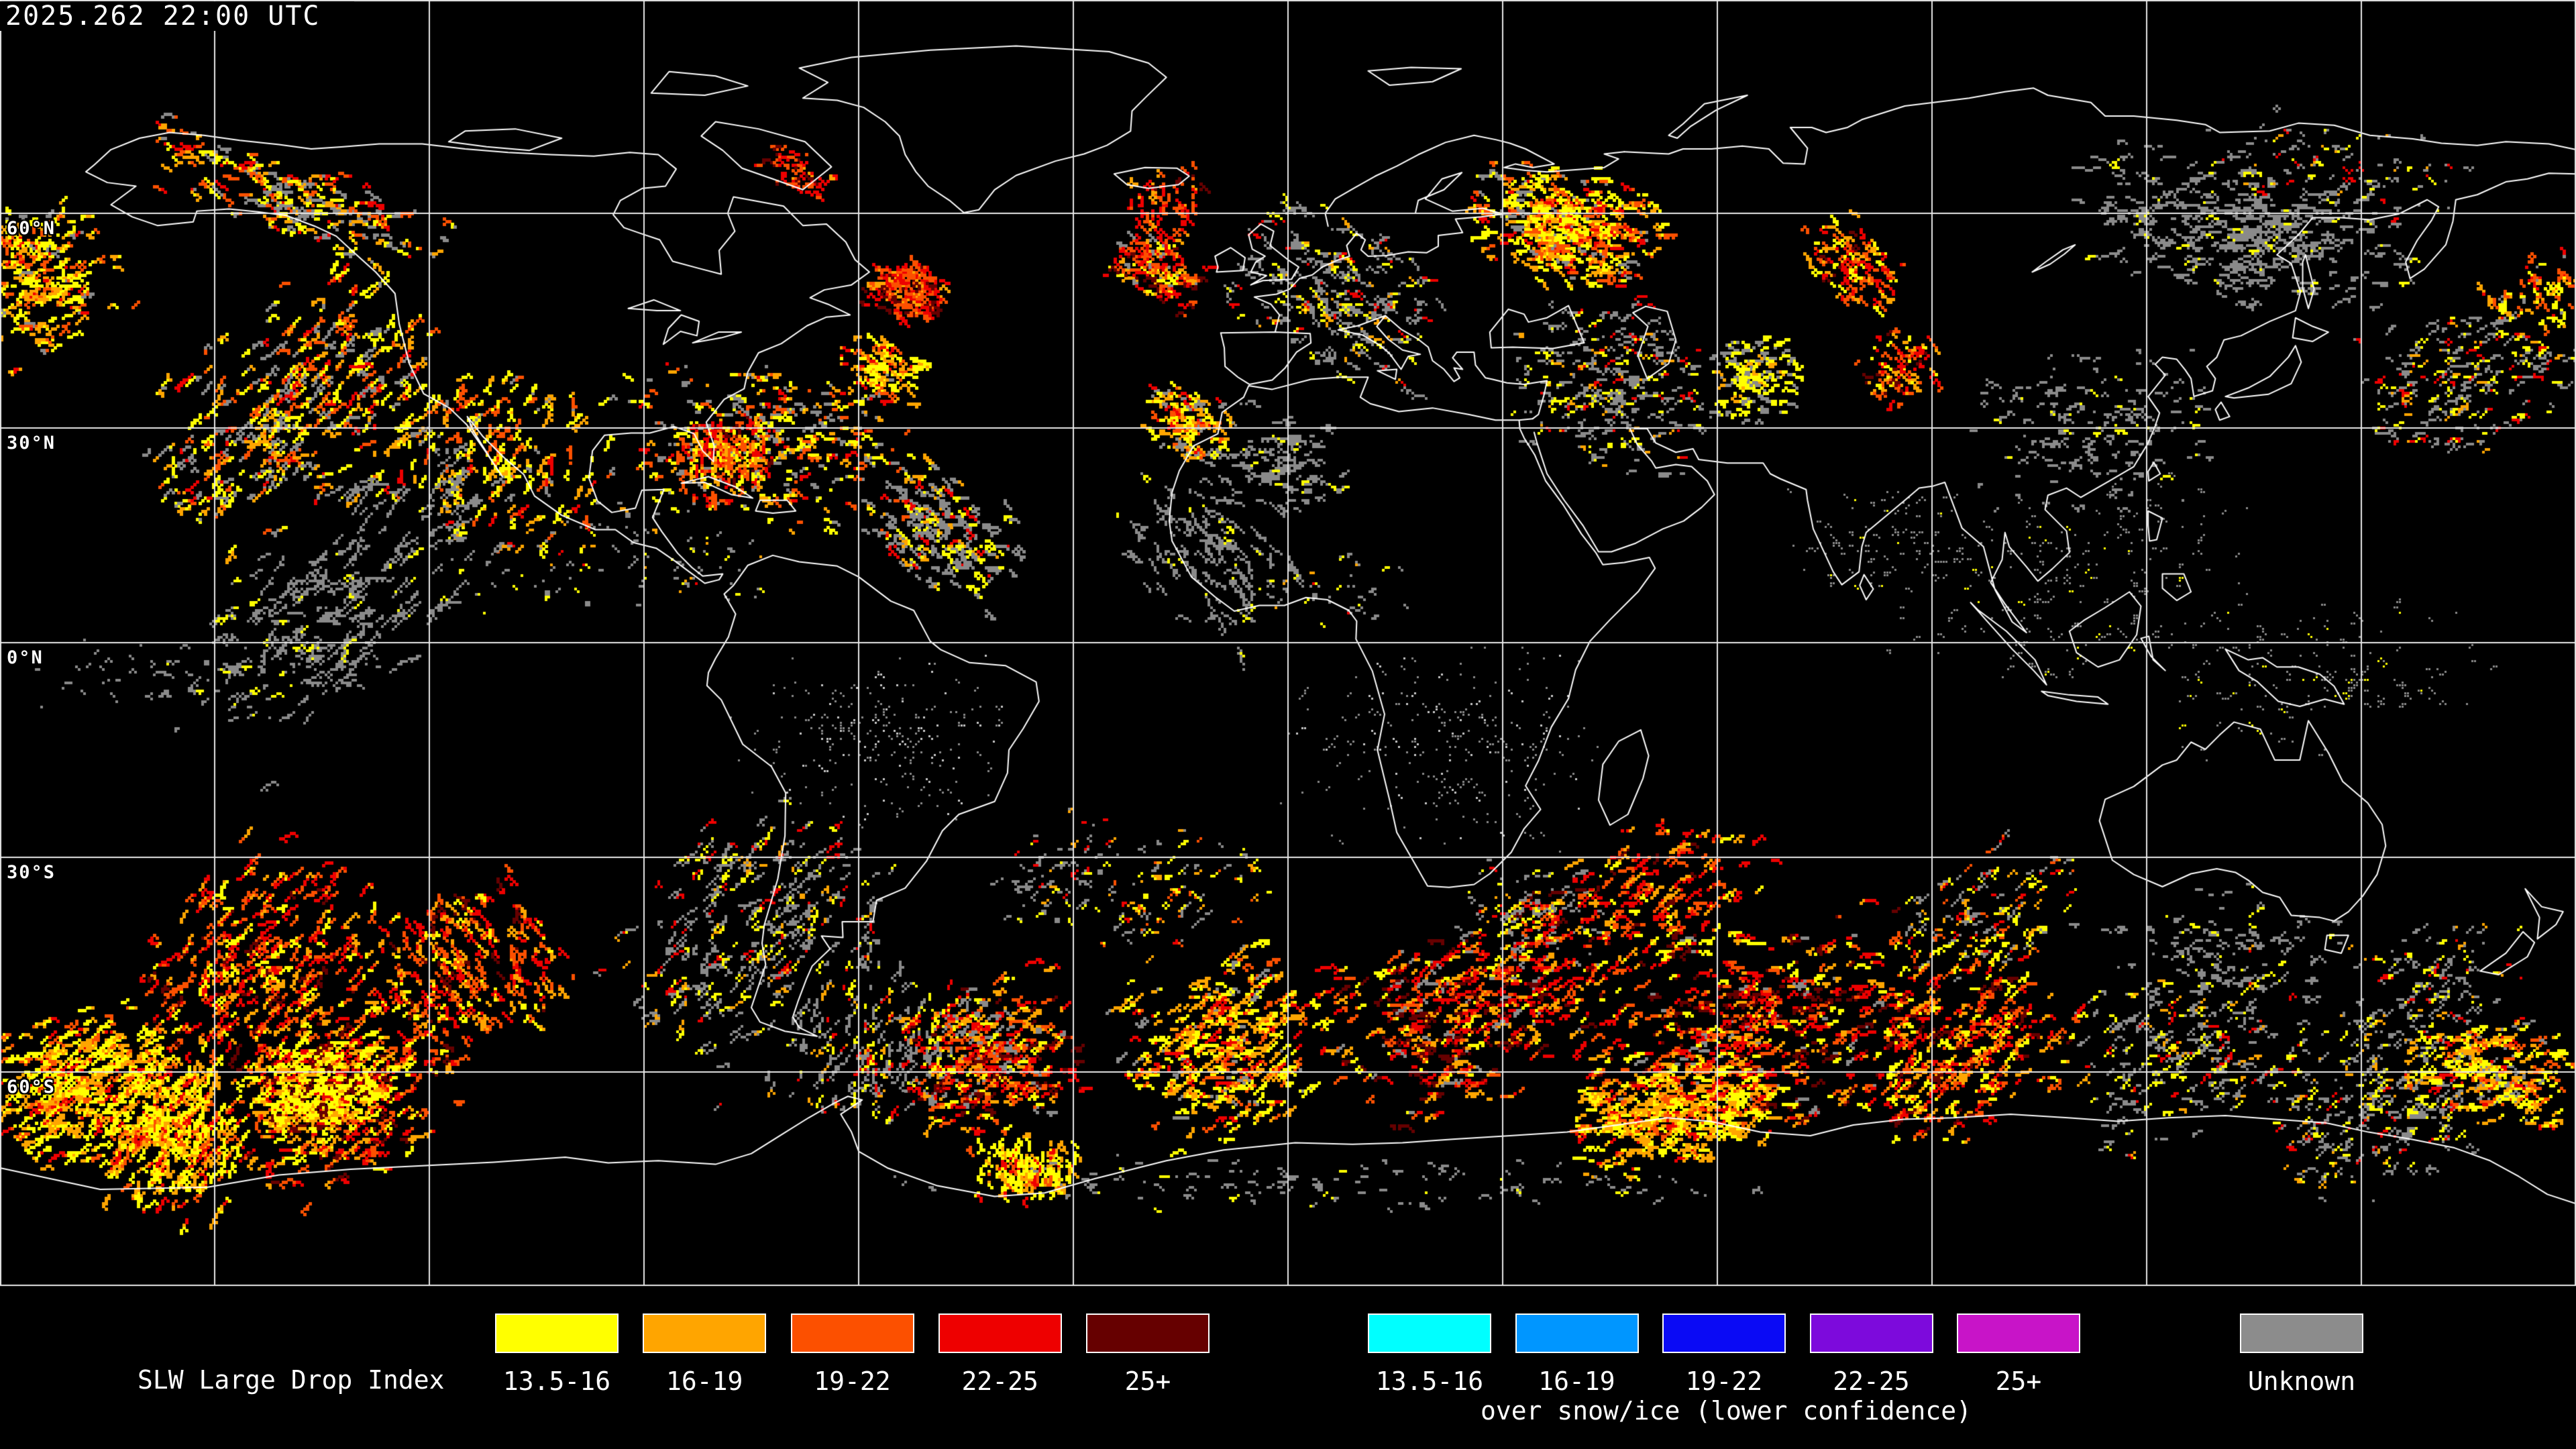  What do you see at coordinates (1726, 1411) in the screenshot?
I see `legend-caption-snow-ice: over snow/ice (lower confidence)` at bounding box center [1726, 1411].